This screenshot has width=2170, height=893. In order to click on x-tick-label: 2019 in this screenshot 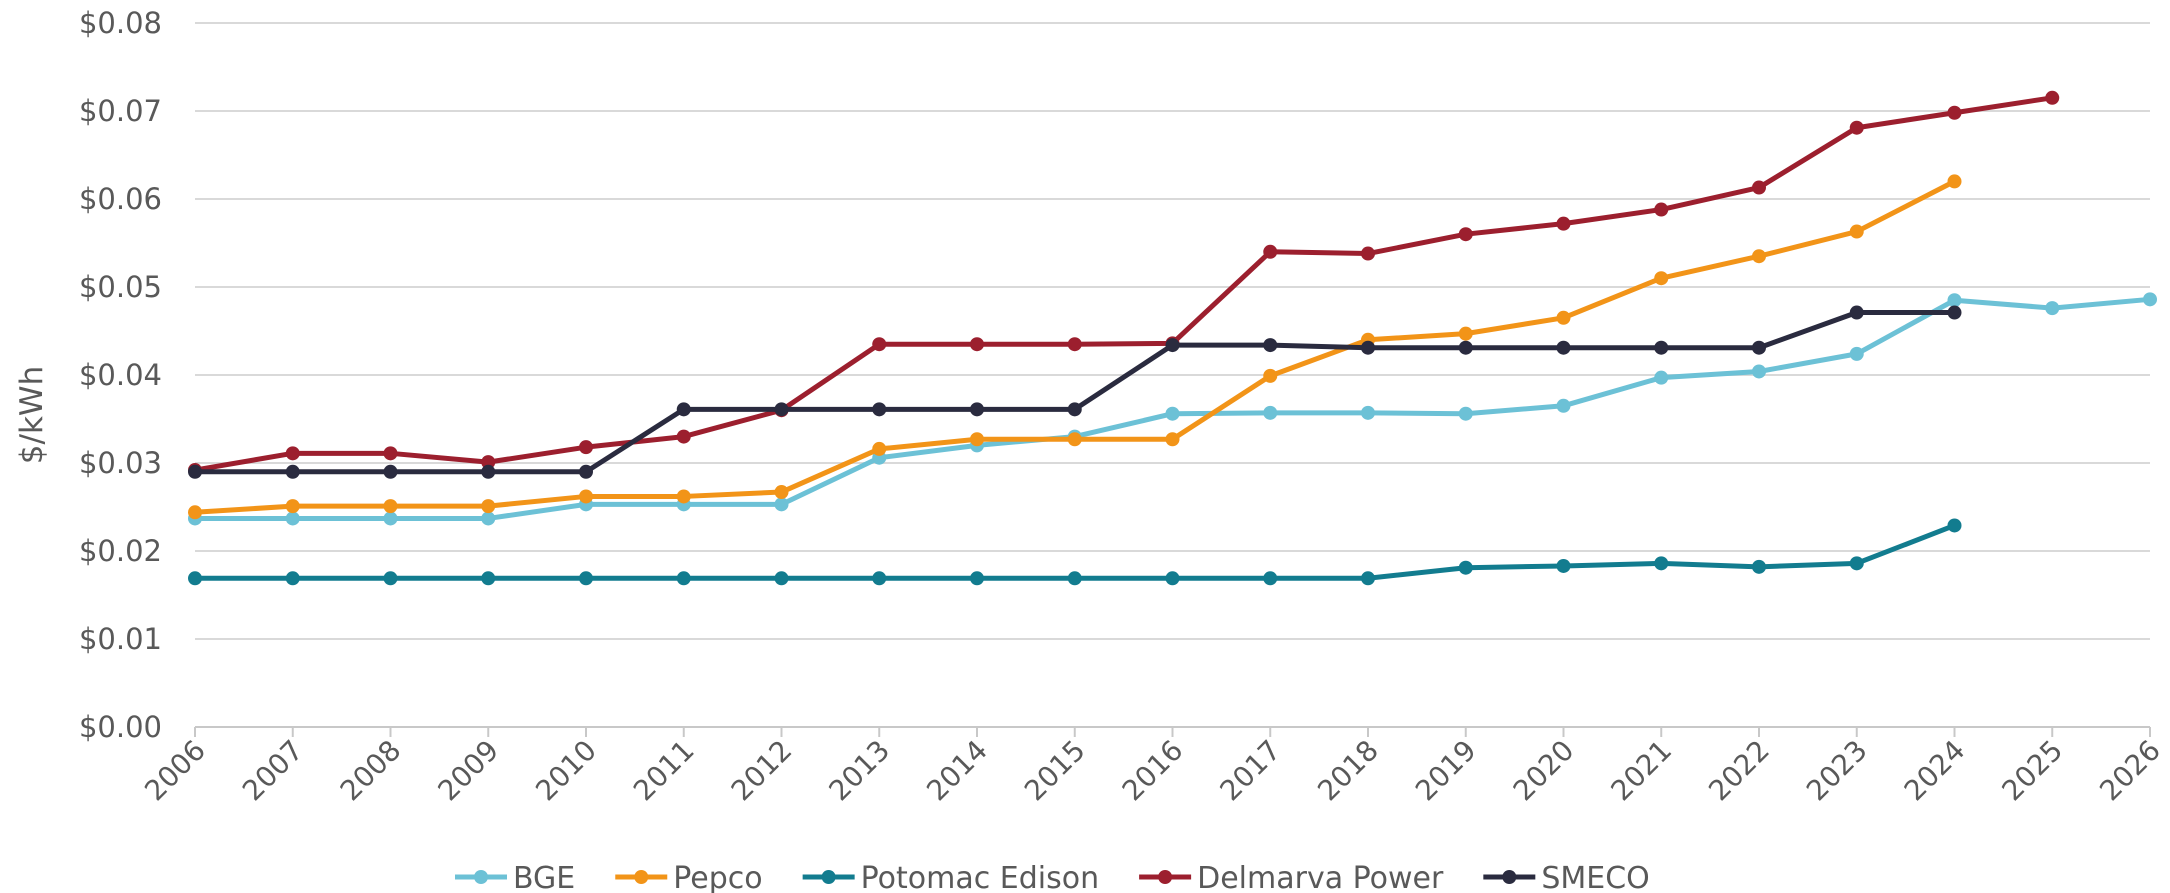, I will do `click(1446, 771)`.